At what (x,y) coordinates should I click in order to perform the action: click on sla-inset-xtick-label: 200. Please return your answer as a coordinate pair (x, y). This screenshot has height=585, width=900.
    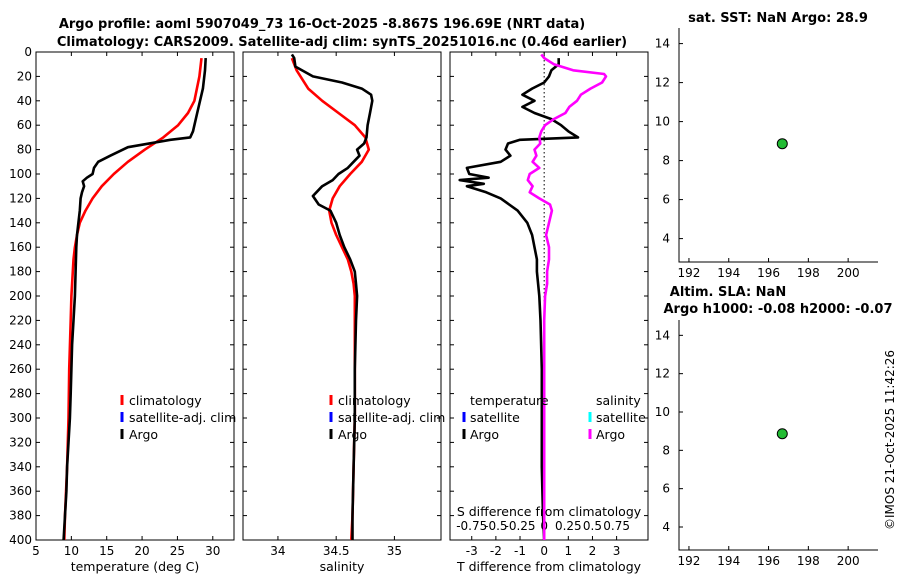
    Looking at the image, I should click on (848, 561).